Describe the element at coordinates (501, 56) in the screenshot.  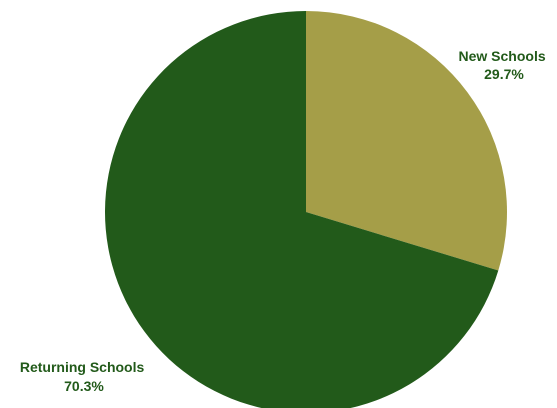
I see `slice-name-new-schools: New Schools` at that location.